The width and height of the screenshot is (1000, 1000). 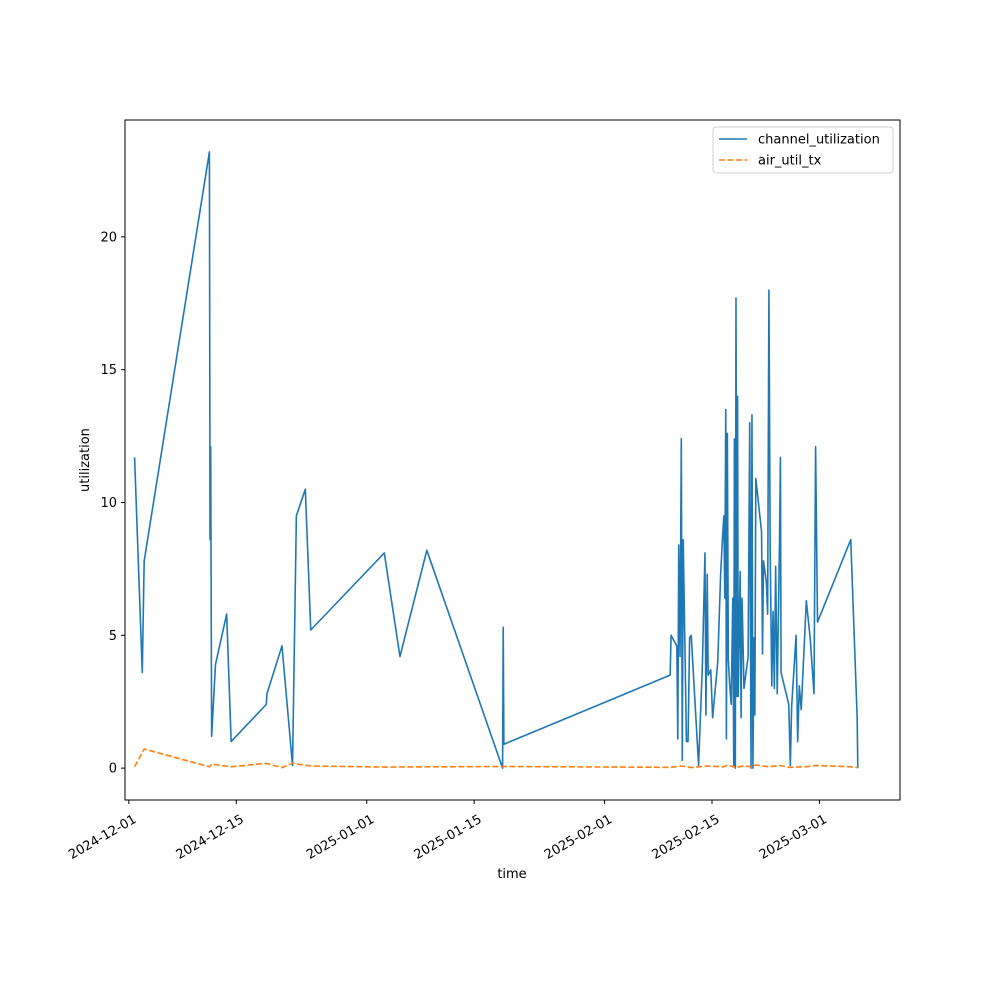 I want to click on y-tick-label: 20, so click(x=108, y=237).